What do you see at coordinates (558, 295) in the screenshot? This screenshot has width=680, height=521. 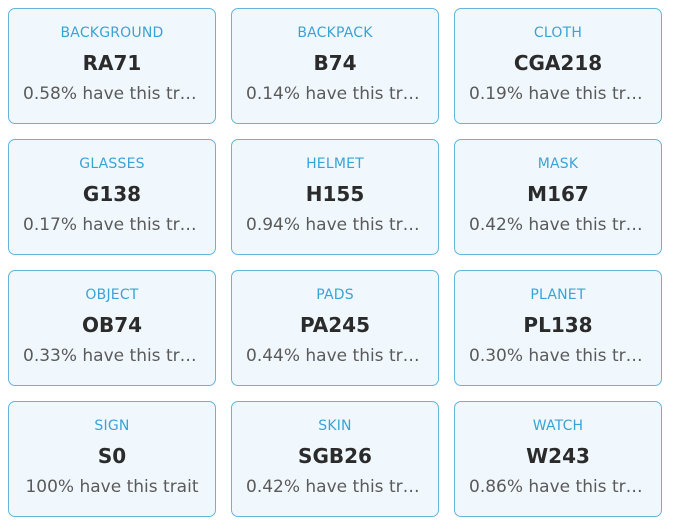 I see `trait-type: PLANET` at bounding box center [558, 295].